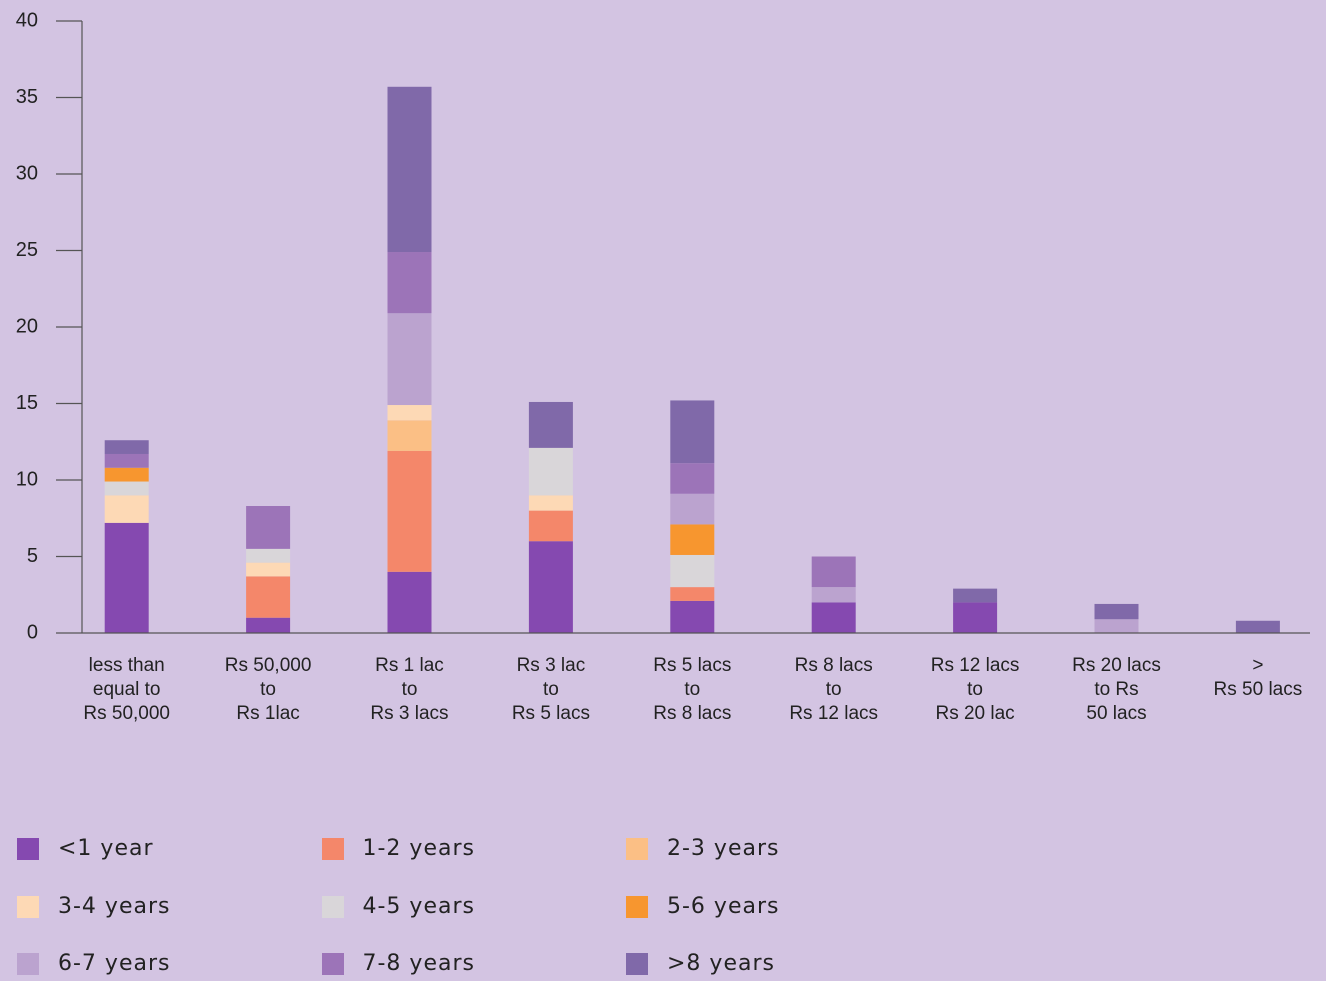 The height and width of the screenshot is (981, 1326). Describe the element at coordinates (32, 556) in the screenshot. I see `y-tick-label: 5` at that location.